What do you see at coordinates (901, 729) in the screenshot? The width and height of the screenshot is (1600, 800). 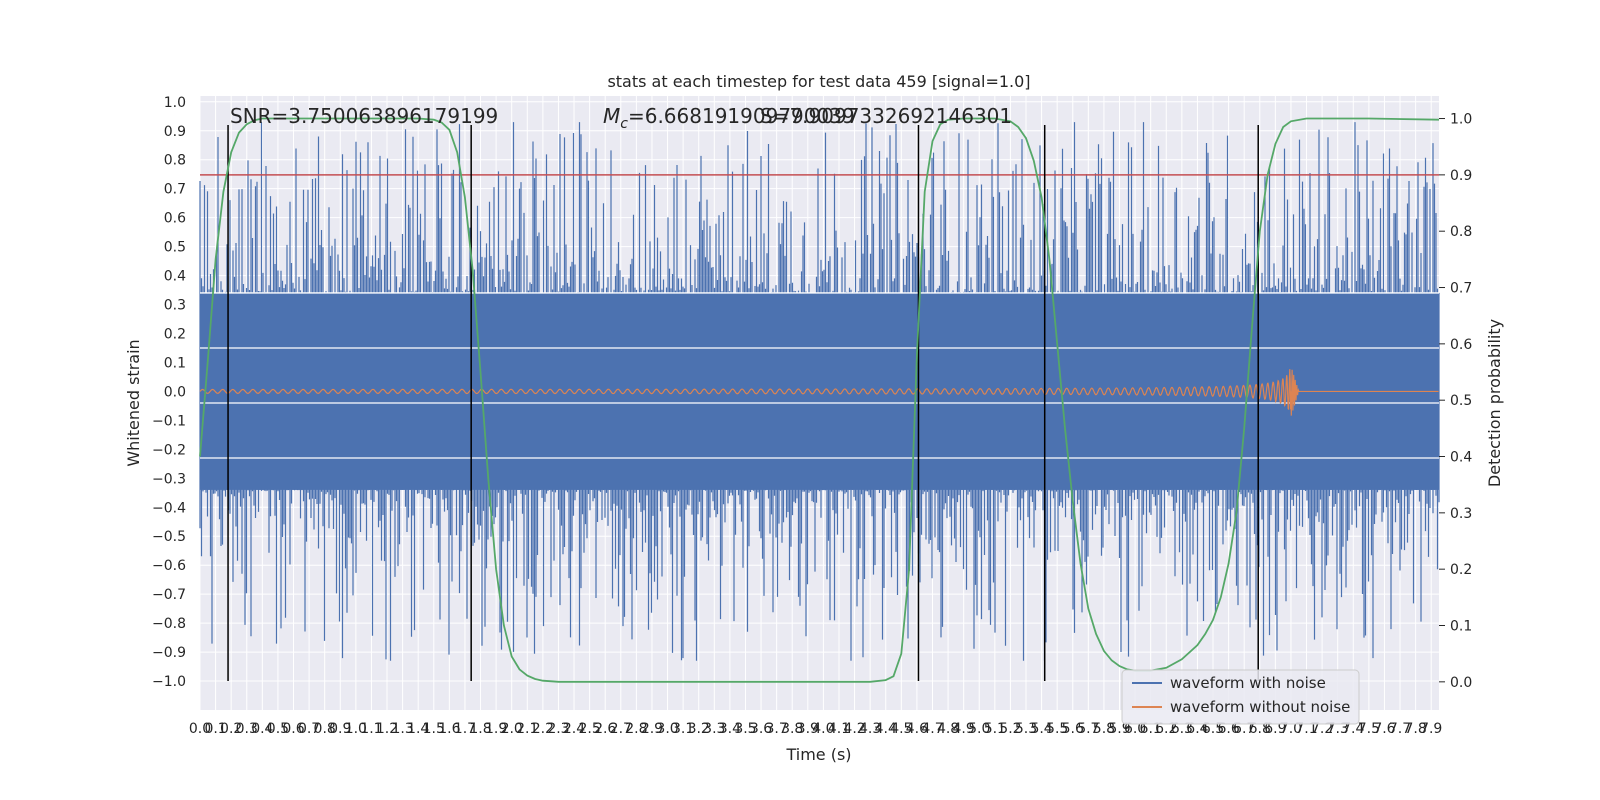 I see `x-tick-label: 4.5` at bounding box center [901, 729].